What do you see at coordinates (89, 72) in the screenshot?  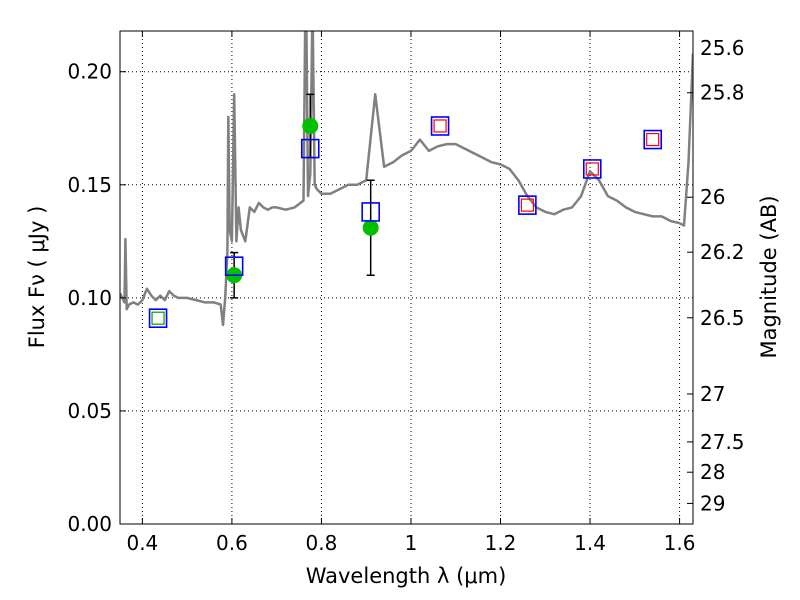 I see `y-tick-label: 0.20` at bounding box center [89, 72].